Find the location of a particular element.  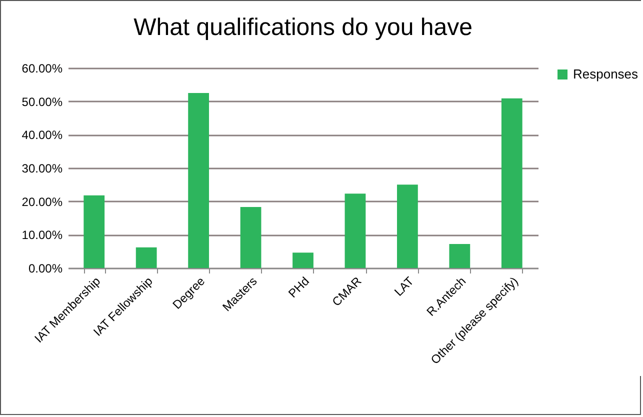

y-tick-label: 30.00% is located at coordinates (42, 169).